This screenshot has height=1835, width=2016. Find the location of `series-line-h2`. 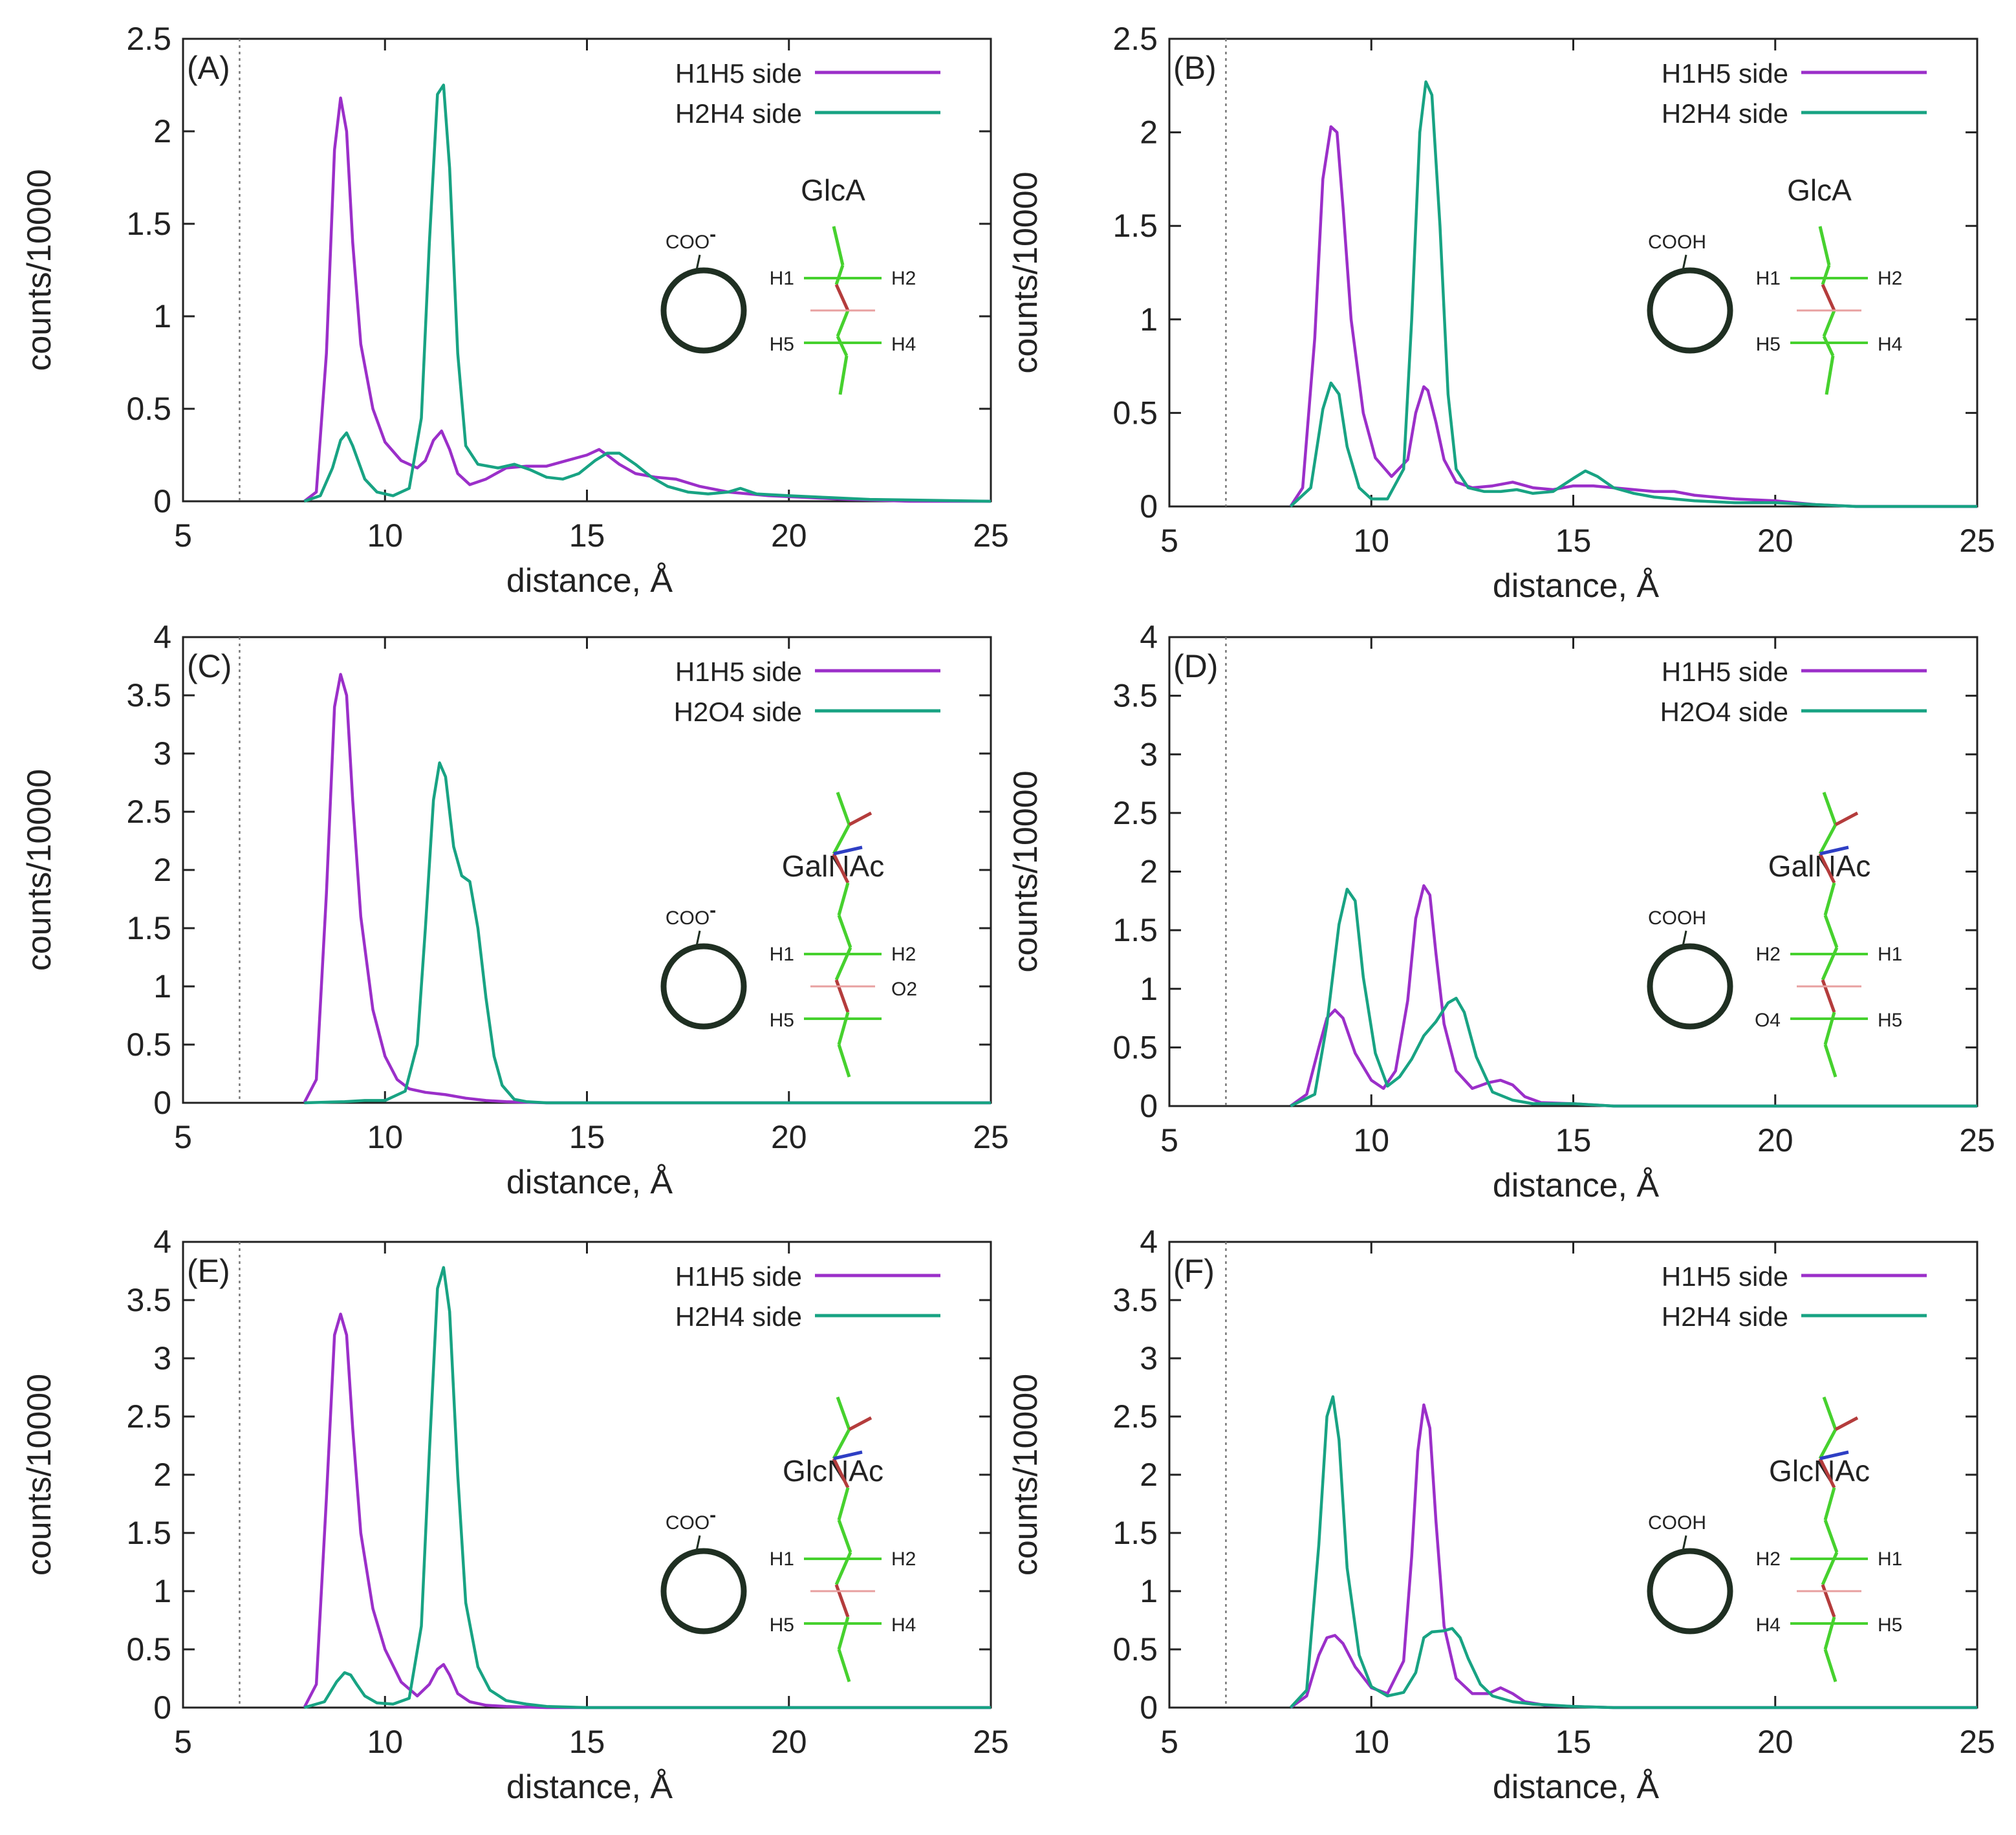

series-line-h2 is located at coordinates (1633, 294).